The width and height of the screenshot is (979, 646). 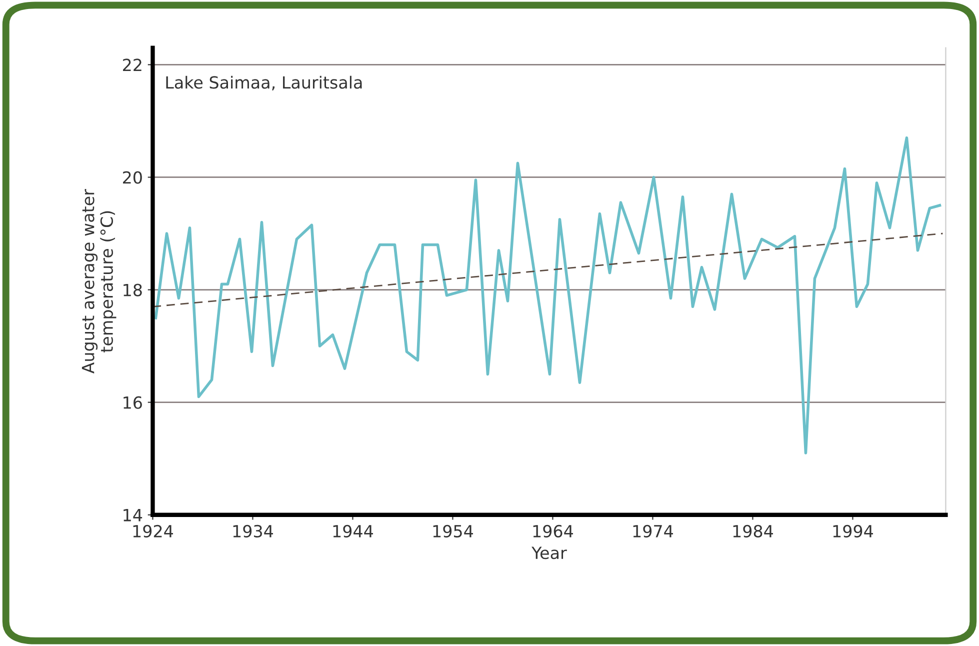 I want to click on x-tick-label: 1954, so click(x=453, y=531).